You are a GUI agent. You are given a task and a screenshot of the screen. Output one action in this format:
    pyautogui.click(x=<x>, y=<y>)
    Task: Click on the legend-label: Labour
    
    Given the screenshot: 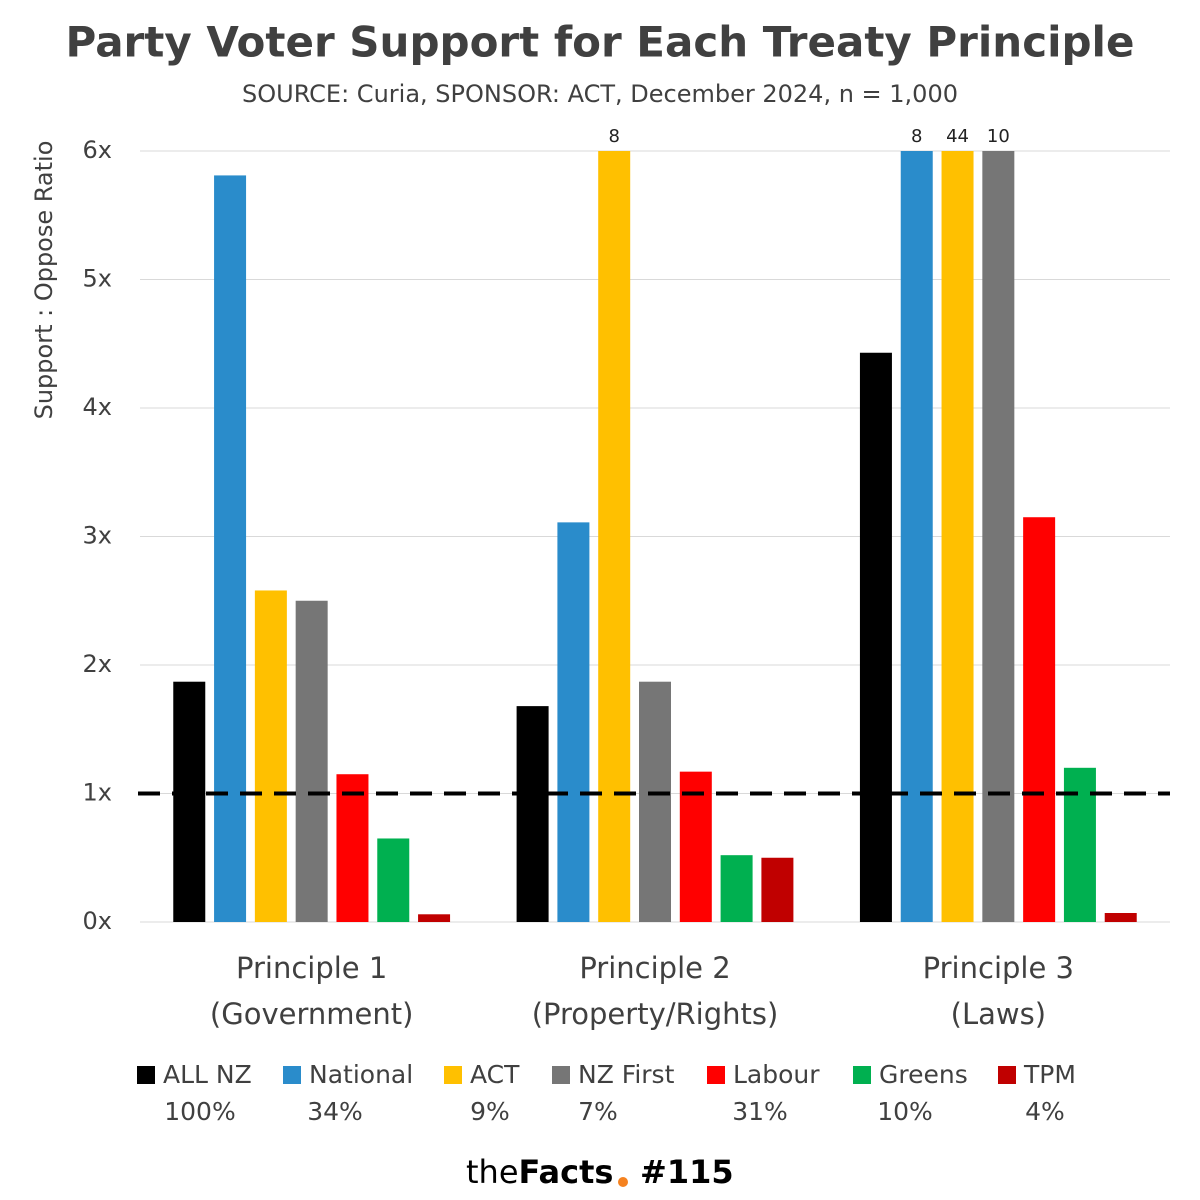 What is the action you would take?
    pyautogui.click(x=776, y=1074)
    